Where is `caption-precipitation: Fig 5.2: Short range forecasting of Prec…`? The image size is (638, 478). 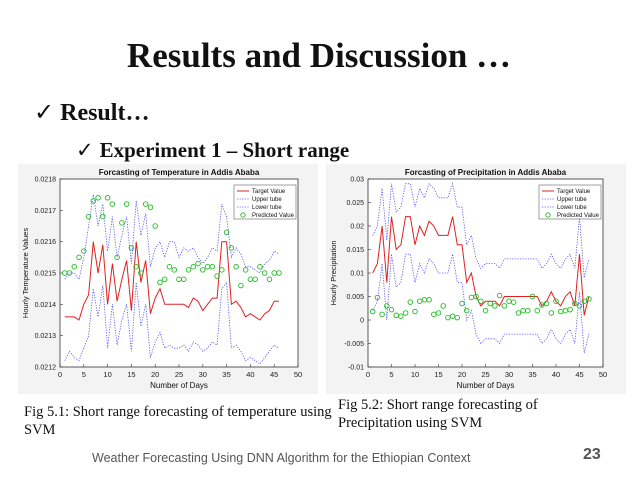 caption-precipitation: Fig 5.2: Short range forecasting of Prec… is located at coordinates (438, 414).